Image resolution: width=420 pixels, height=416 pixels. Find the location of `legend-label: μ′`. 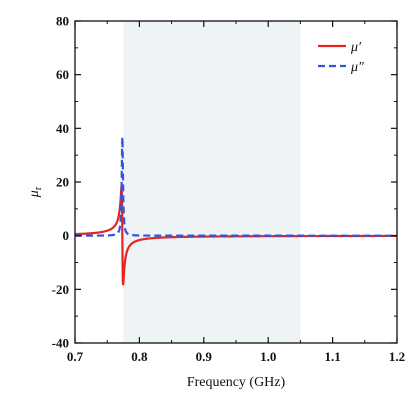

legend-label: μ′ is located at coordinates (356, 47).